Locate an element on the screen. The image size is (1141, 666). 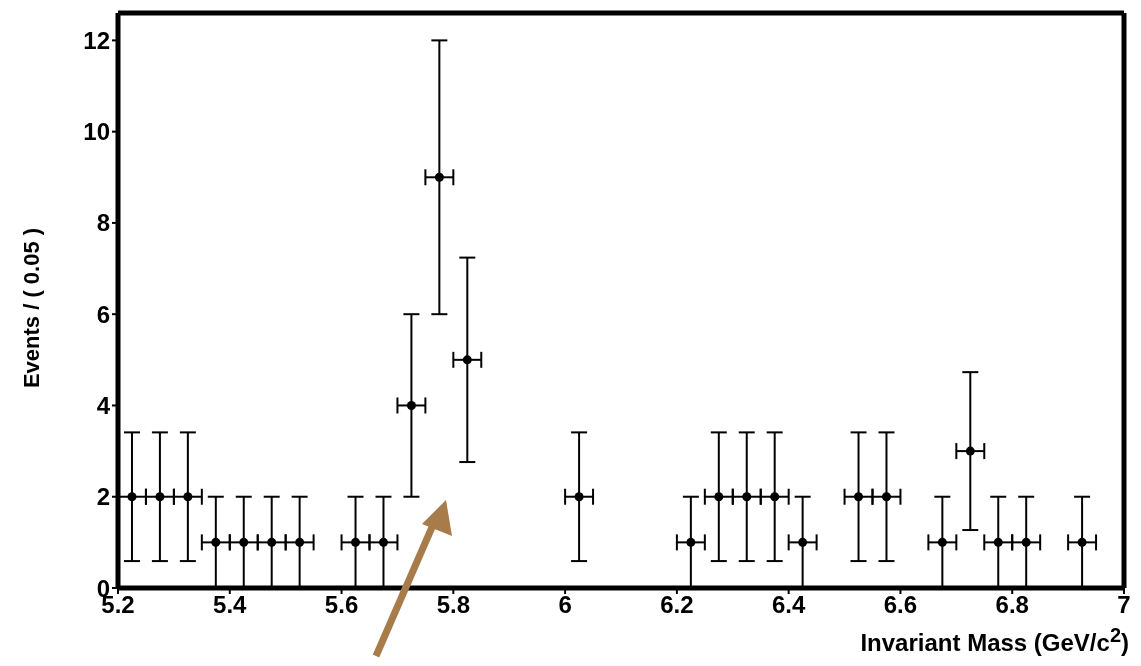
x-tick-label: 6.4 is located at coordinates (788, 605).